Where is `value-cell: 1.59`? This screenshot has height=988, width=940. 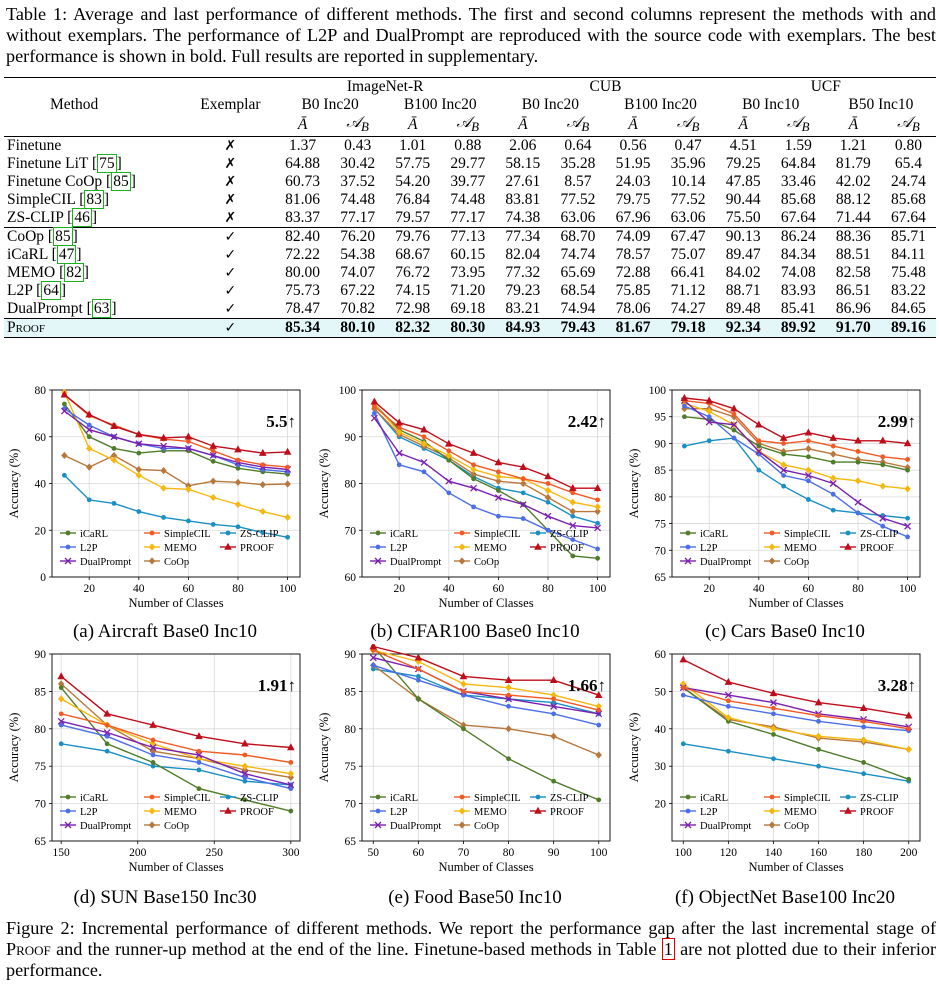 value-cell: 1.59 is located at coordinates (798, 146).